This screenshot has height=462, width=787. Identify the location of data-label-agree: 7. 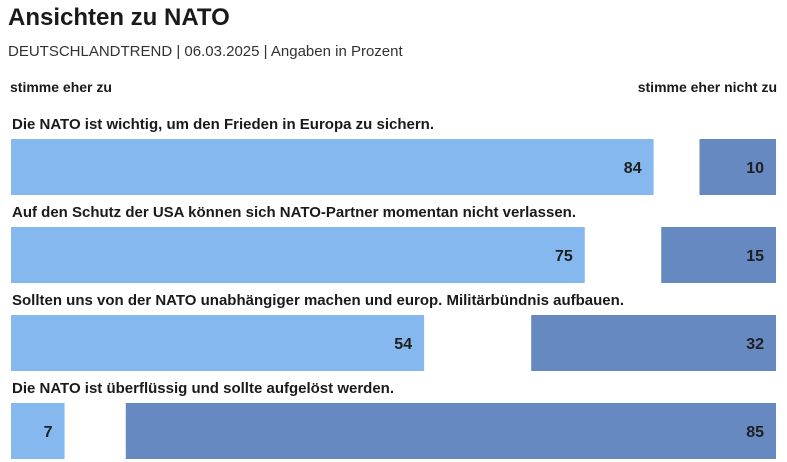
(48, 432).